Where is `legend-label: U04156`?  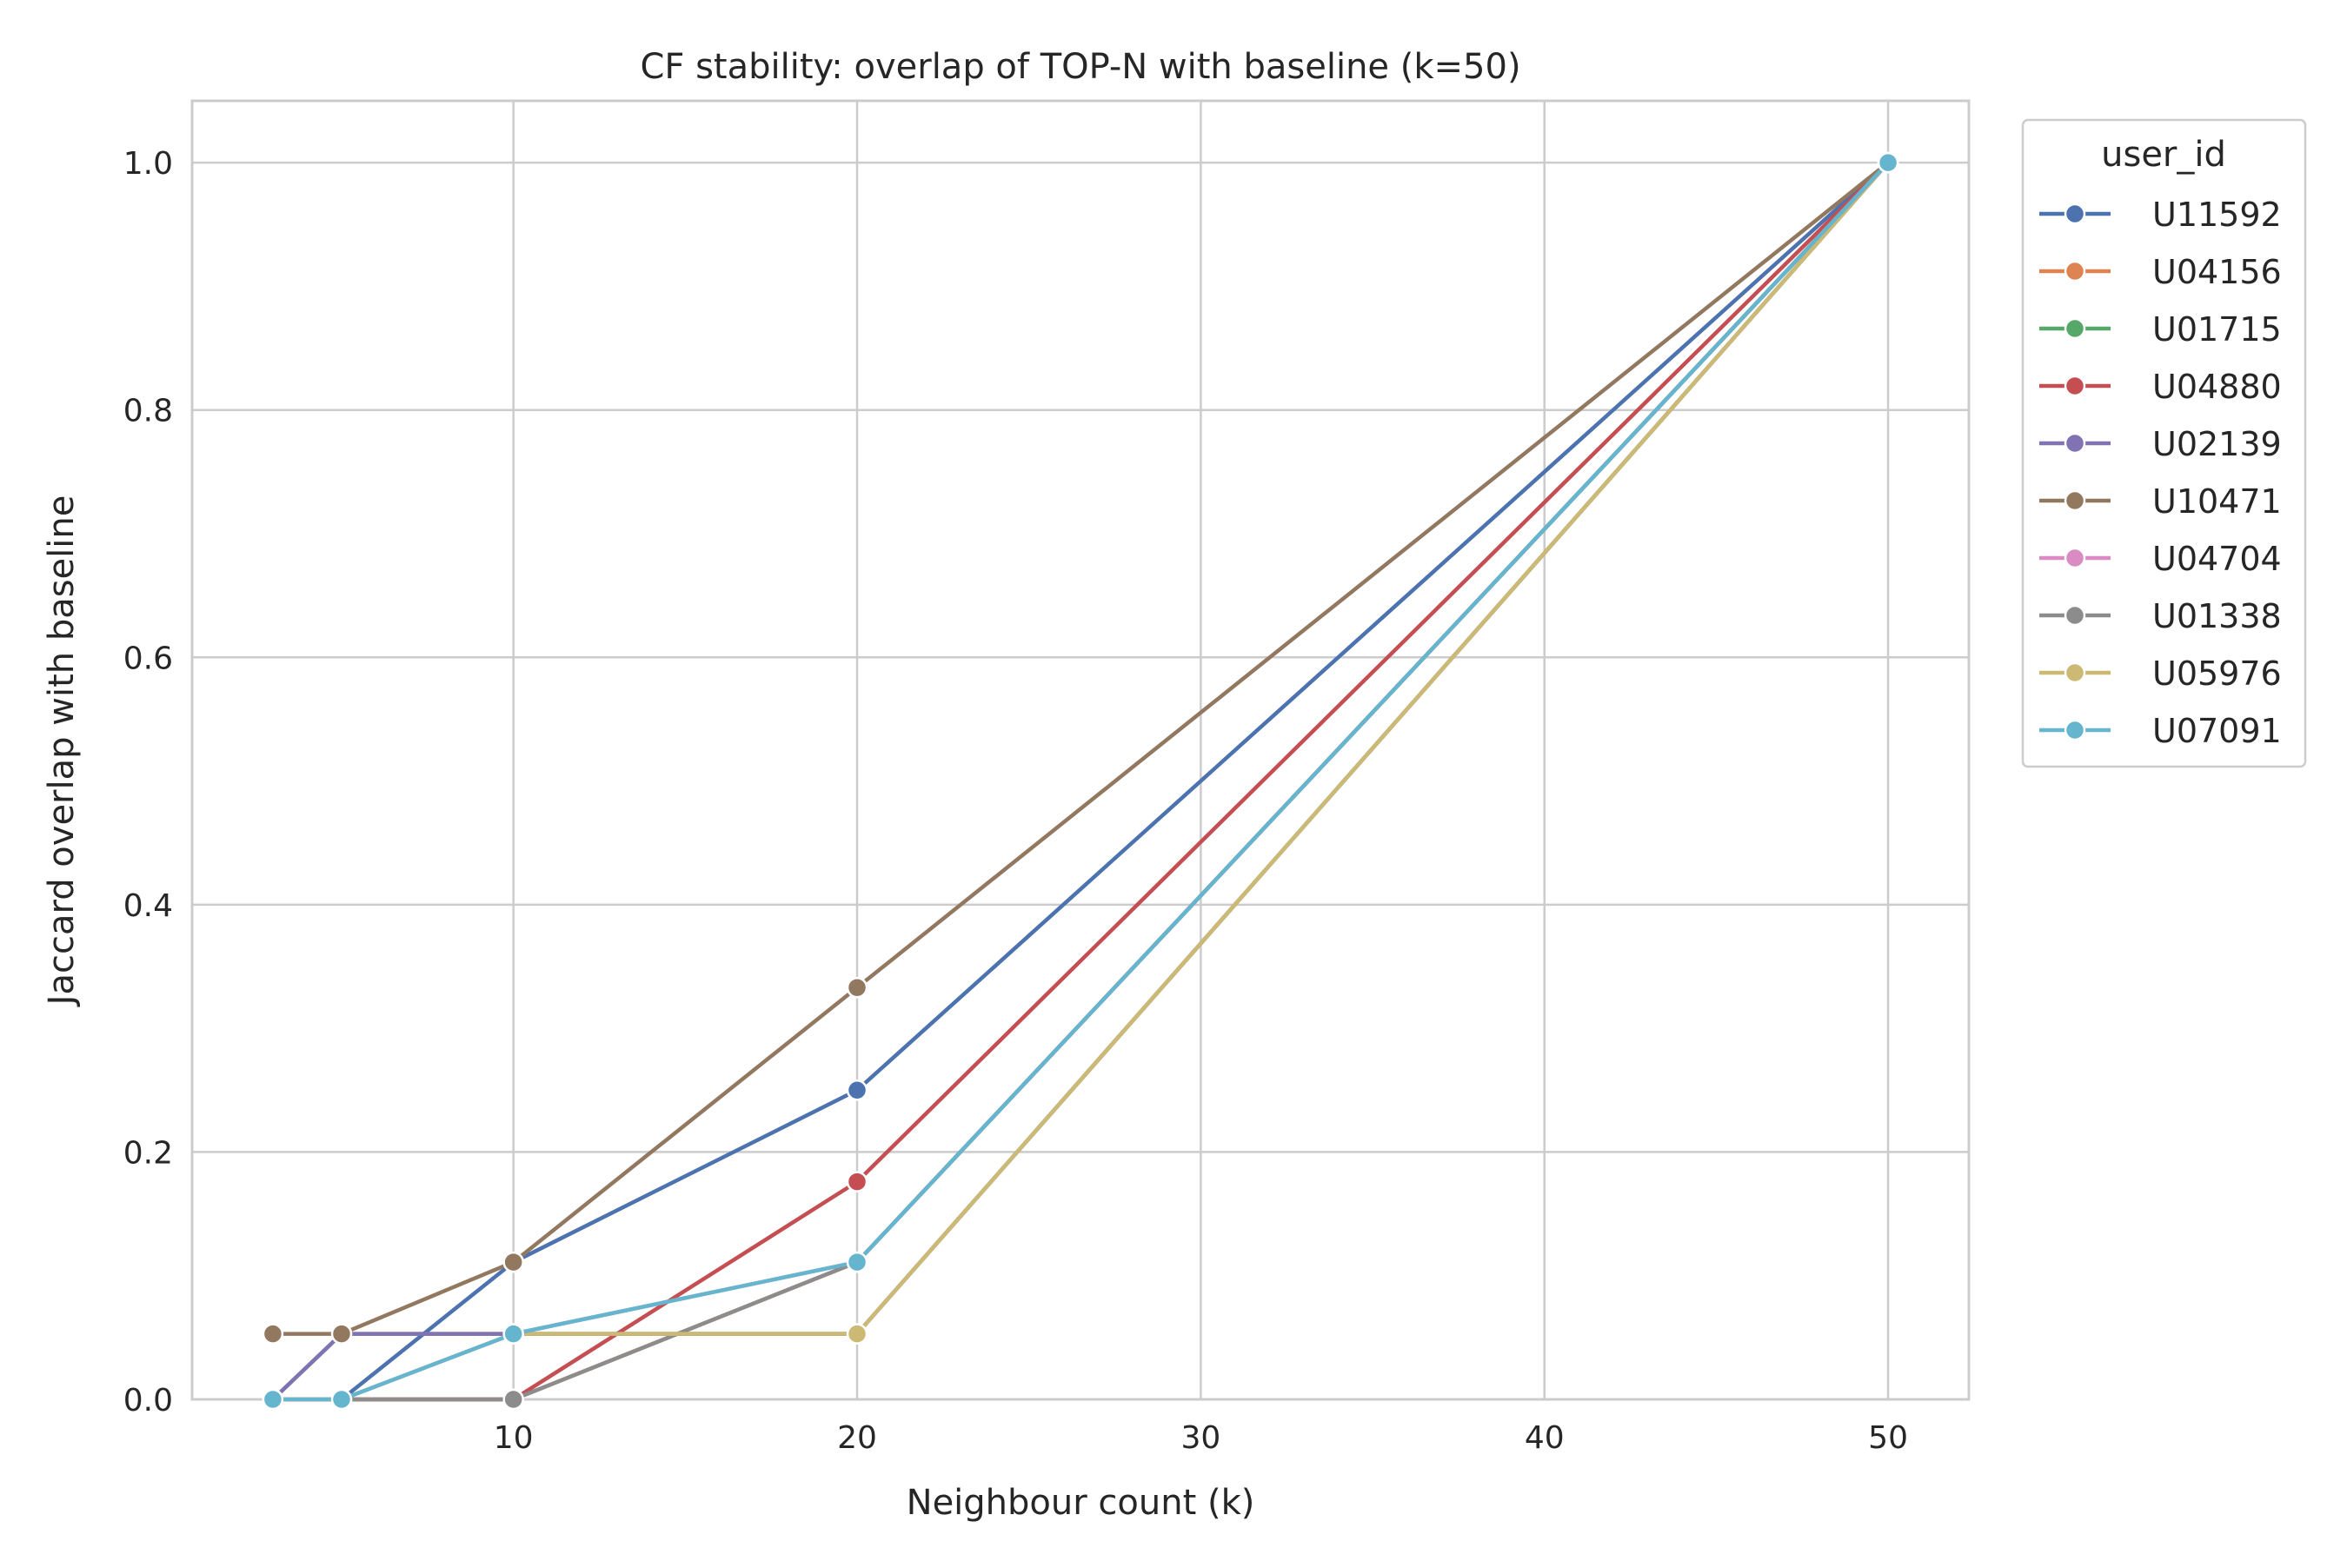 legend-label: U04156 is located at coordinates (2217, 272).